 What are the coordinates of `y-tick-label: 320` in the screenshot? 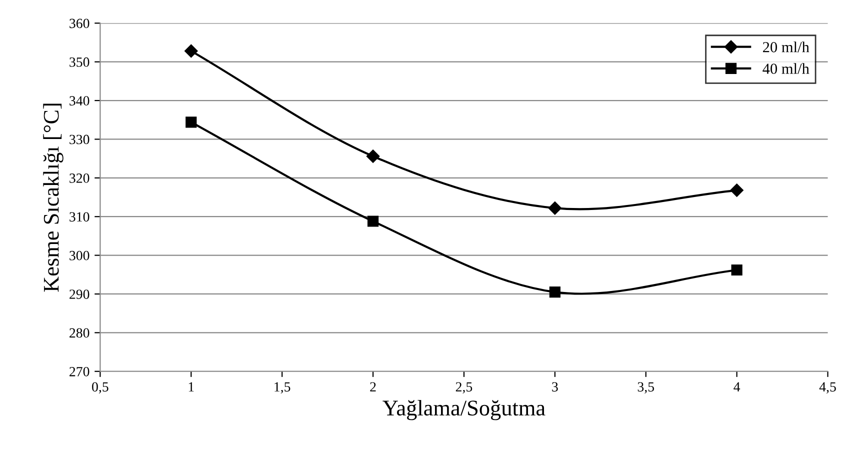 It's located at (80, 178).